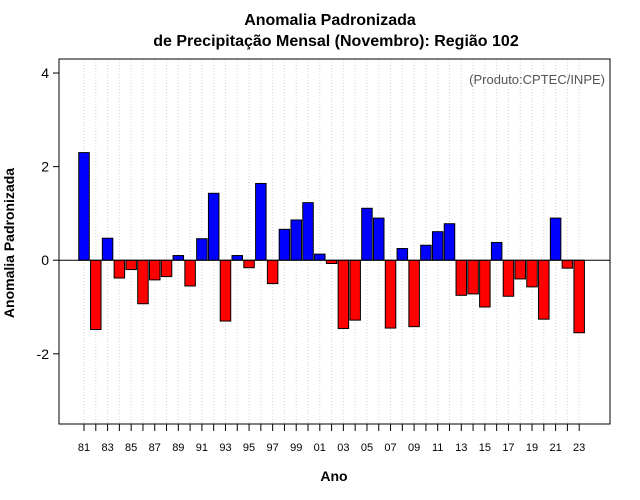 Image resolution: width=640 pixels, height=500 pixels. What do you see at coordinates (43, 354) in the screenshot?
I see `y-tick-label: -2` at bounding box center [43, 354].